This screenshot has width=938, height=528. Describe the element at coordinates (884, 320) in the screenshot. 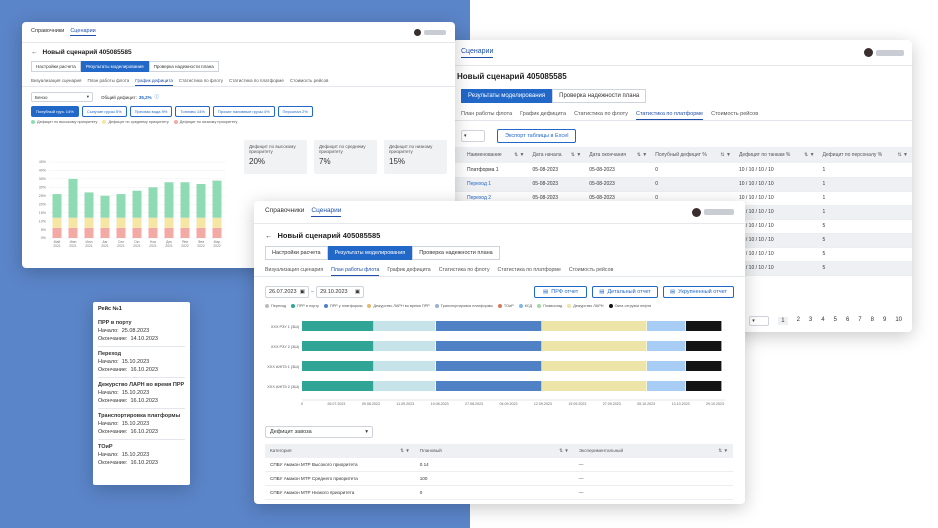

I see `page-number: 9` at that location.